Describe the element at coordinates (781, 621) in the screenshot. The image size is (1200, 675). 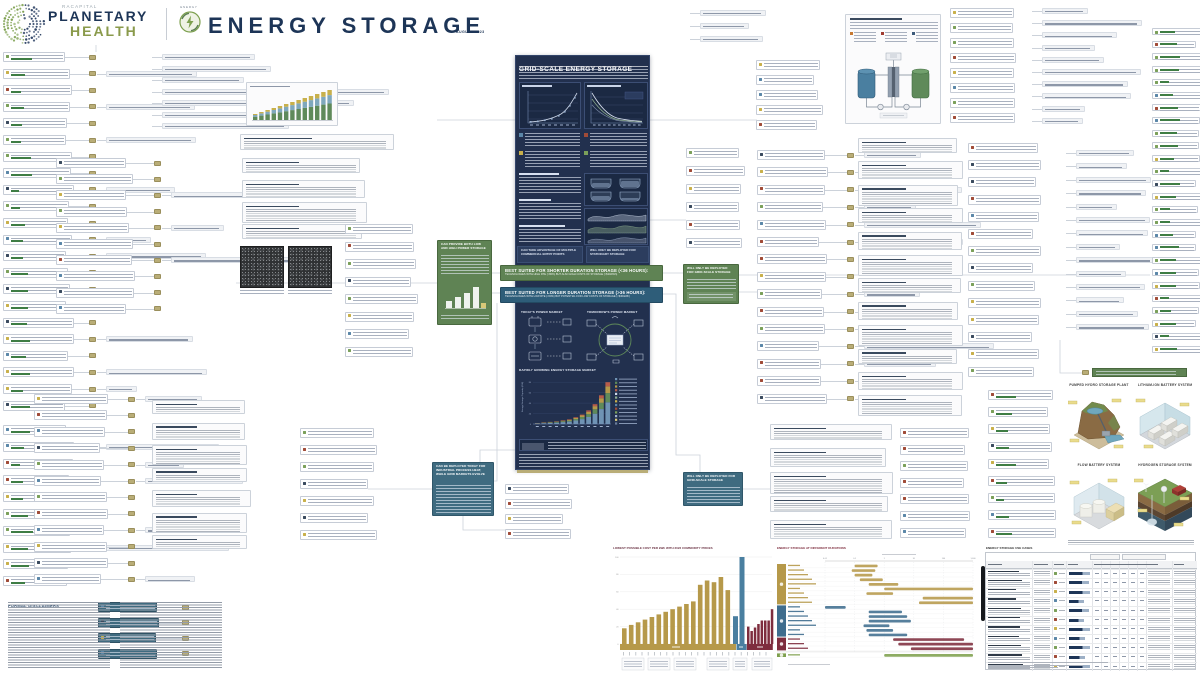
I see `group-icon` at that location.